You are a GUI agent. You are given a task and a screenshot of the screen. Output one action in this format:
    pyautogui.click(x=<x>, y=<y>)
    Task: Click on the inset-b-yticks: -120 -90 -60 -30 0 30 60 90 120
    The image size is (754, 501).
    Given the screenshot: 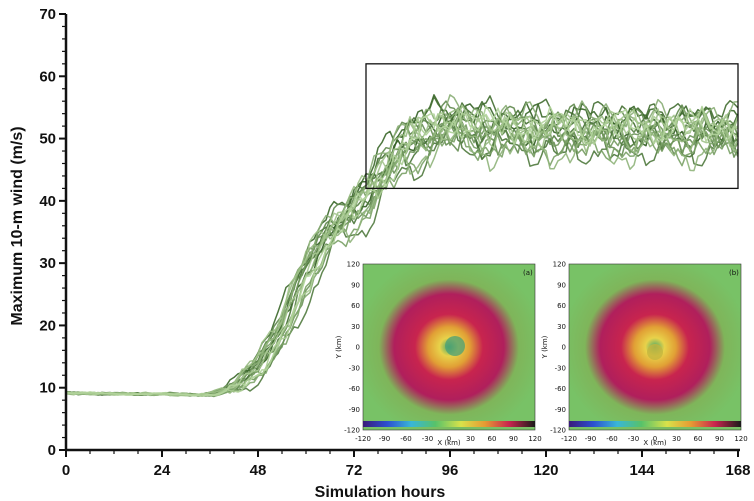 What is the action you would take?
    pyautogui.click(x=558, y=348)
    